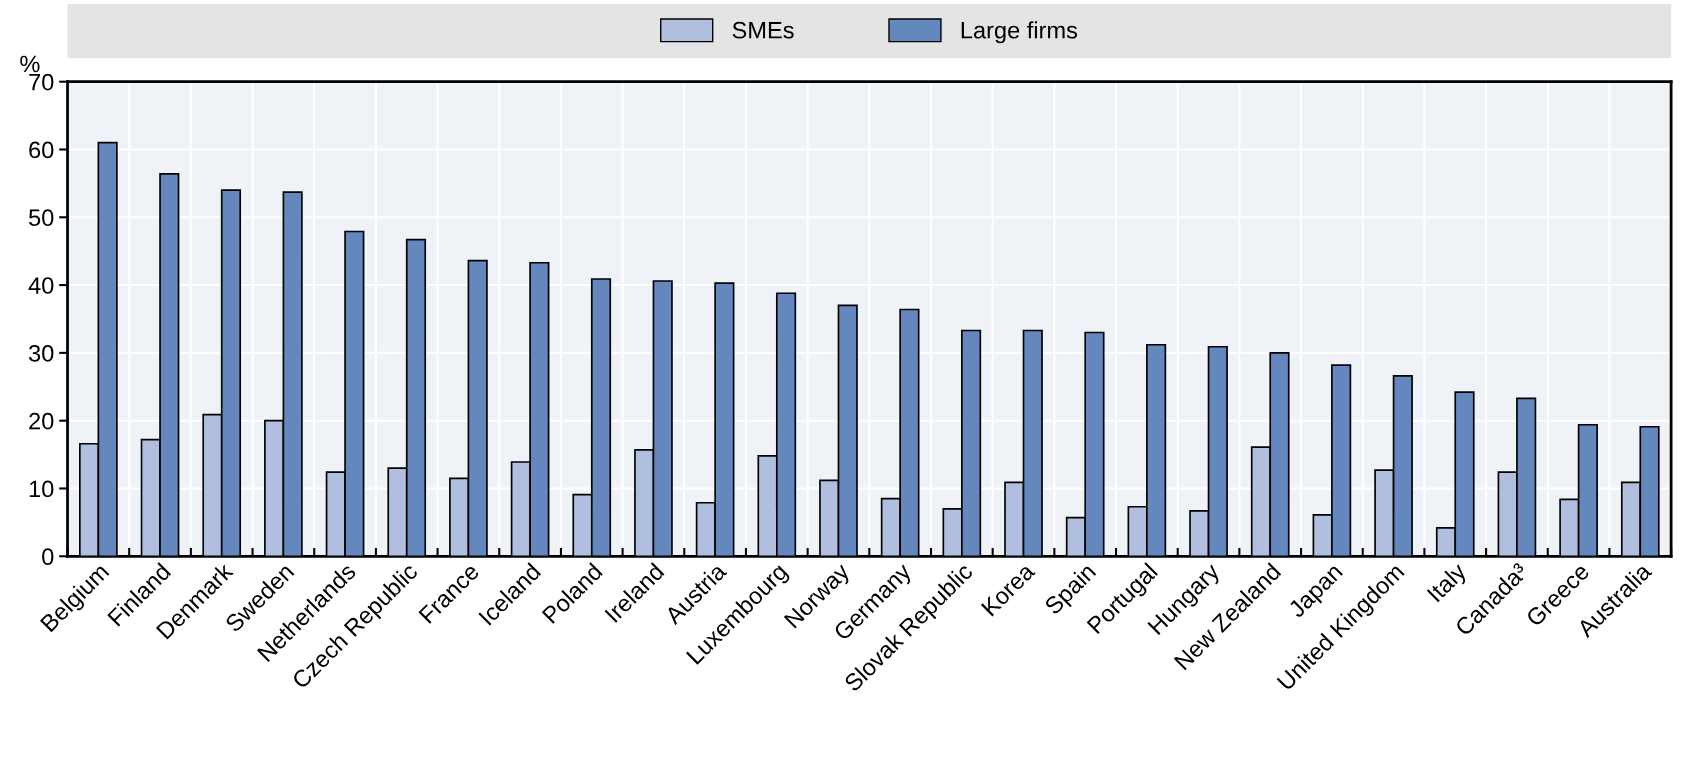 The image size is (1688, 778). What do you see at coordinates (763, 30) in the screenshot?
I see `legend-label: SMEs` at bounding box center [763, 30].